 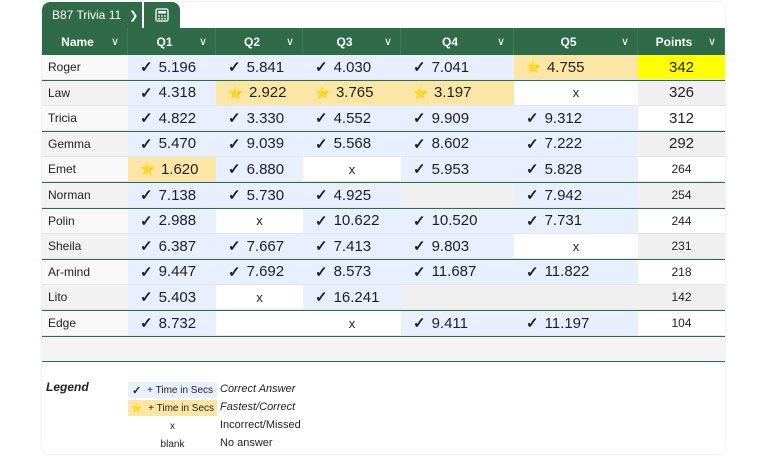 I want to click on points-cell: 264, so click(x=681, y=170).